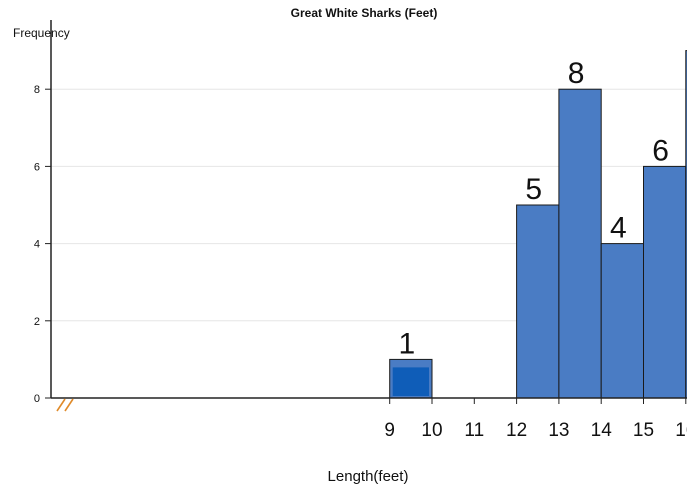 The width and height of the screenshot is (687, 487). Describe the element at coordinates (368, 476) in the screenshot. I see `x-axis-label: Length(feet)` at that location.